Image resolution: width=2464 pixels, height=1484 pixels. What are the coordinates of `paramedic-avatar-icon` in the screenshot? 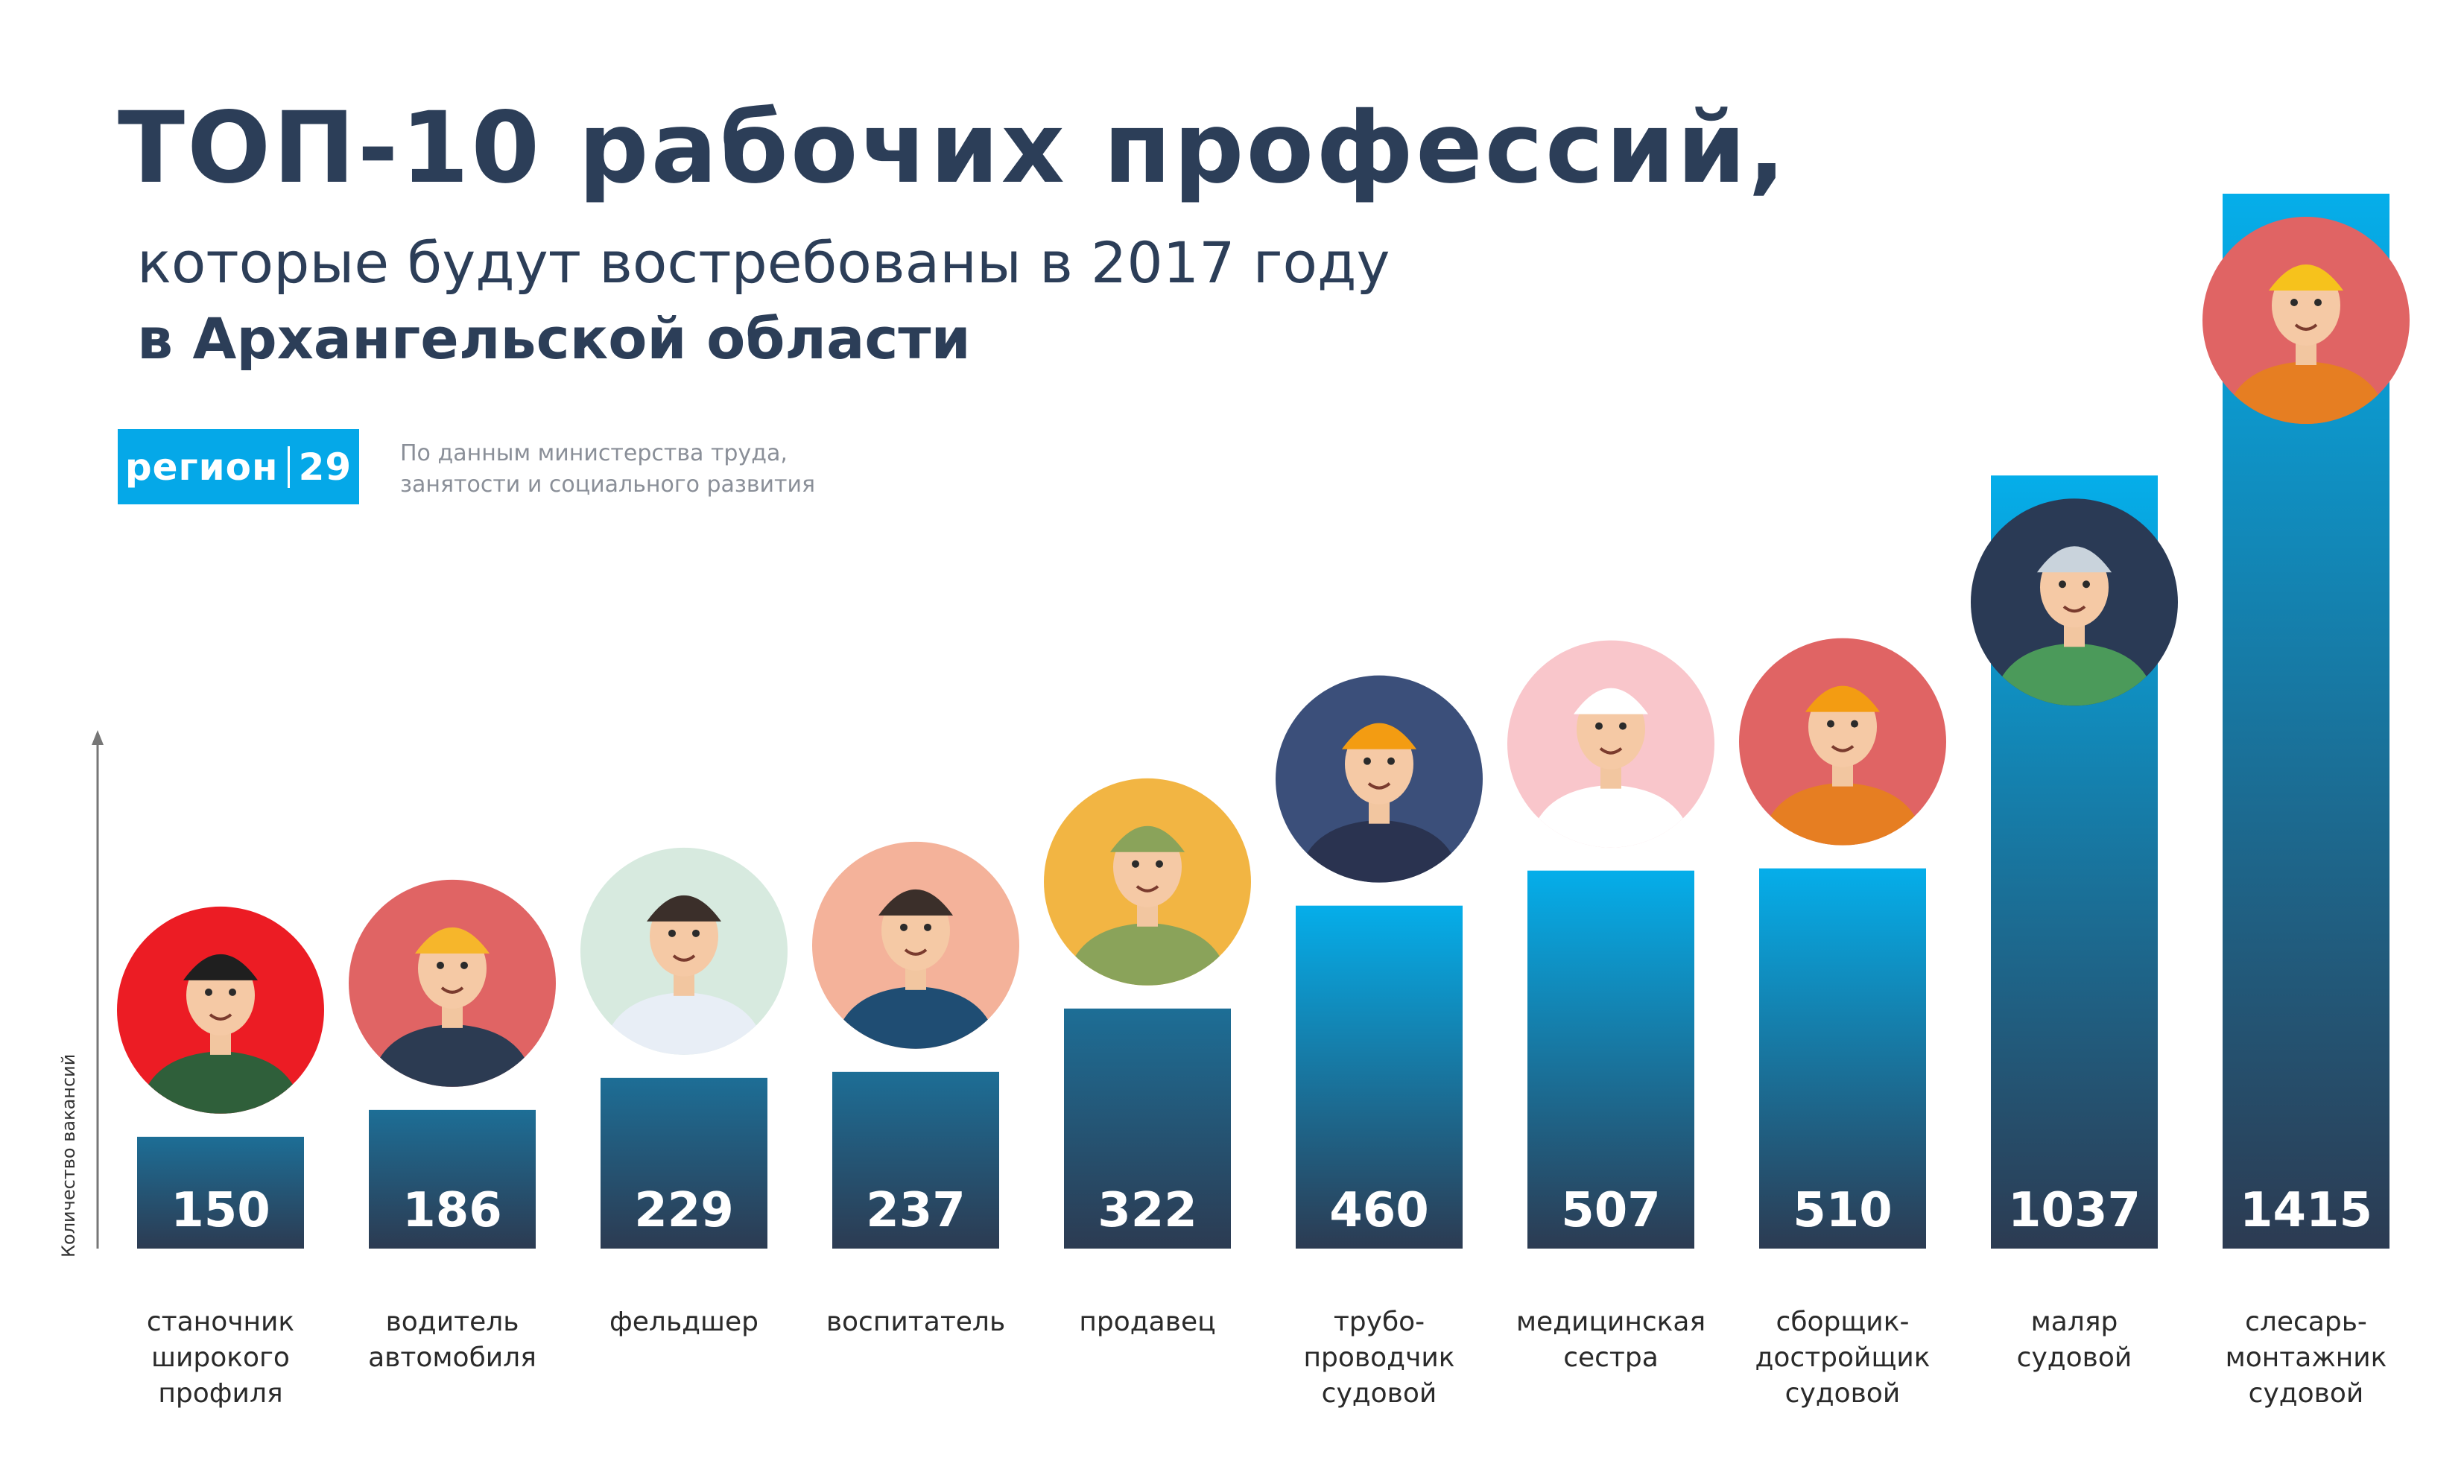 It's located at (684, 951).